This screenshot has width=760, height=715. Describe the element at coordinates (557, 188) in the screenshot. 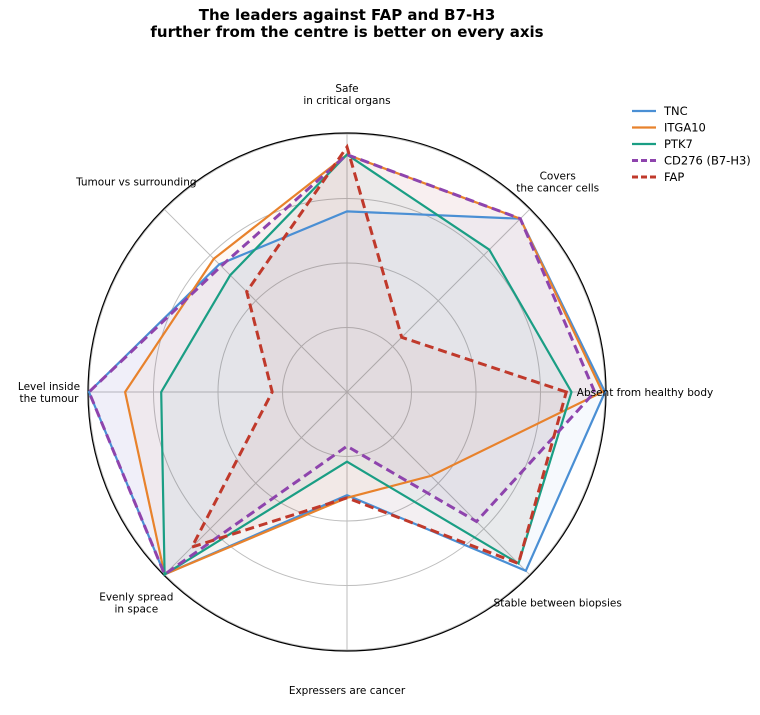

I see `axis-label-line: the cancer cells` at that location.